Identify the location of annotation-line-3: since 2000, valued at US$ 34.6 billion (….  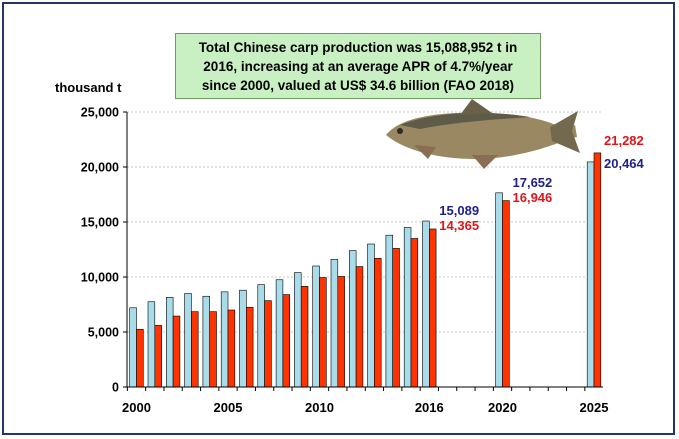
(358, 85).